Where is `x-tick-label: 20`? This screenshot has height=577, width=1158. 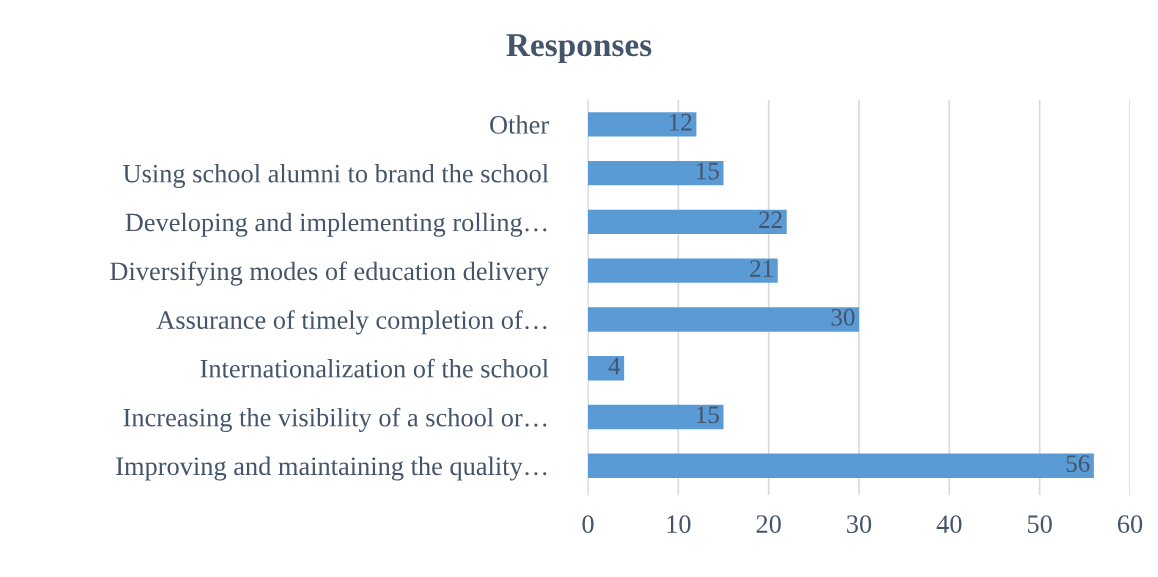 x-tick-label: 20 is located at coordinates (768, 524).